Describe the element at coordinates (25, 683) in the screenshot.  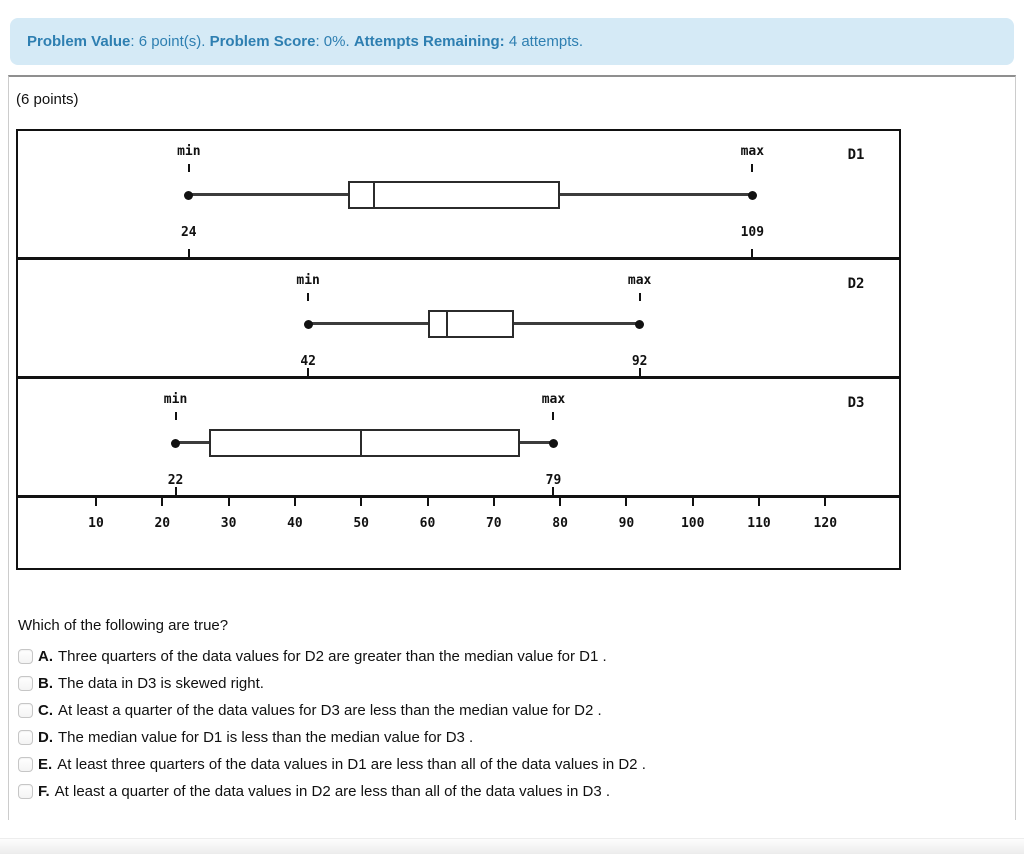
I see `checkbox-b` at that location.